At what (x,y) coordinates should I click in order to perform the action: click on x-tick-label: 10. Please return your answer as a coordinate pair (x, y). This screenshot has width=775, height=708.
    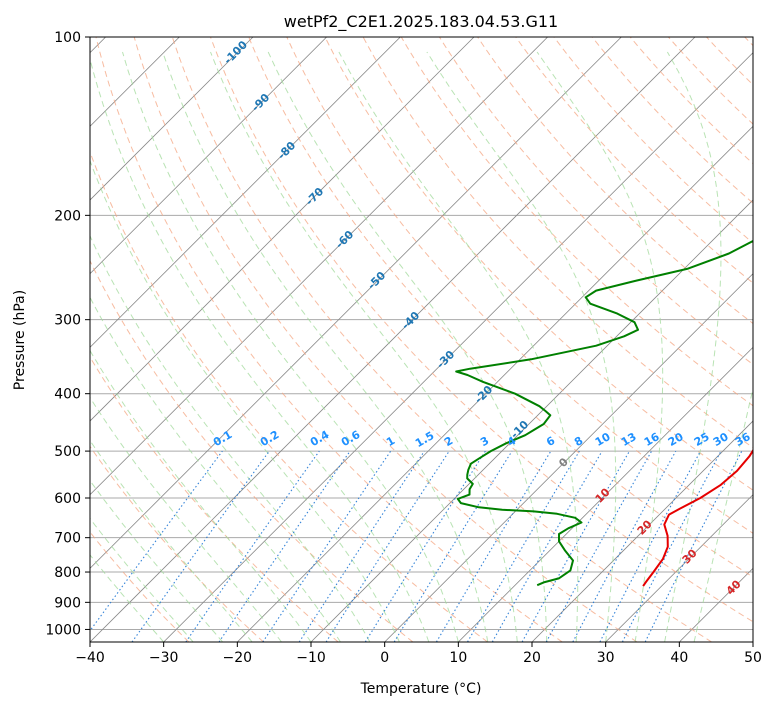
    Looking at the image, I should click on (458, 658).